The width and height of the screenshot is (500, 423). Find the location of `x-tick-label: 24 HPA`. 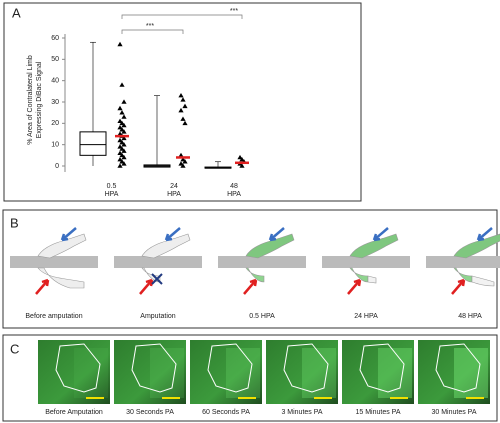

x-tick-label: 24 HPA is located at coordinates (174, 190).